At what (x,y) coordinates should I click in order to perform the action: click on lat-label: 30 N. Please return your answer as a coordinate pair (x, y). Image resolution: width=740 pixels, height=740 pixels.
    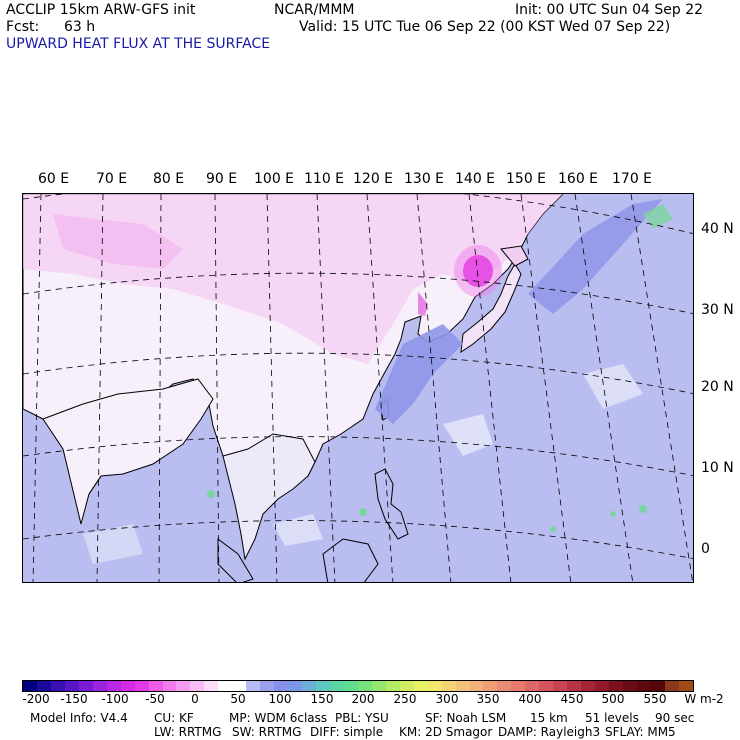
    Looking at the image, I should click on (717, 310).